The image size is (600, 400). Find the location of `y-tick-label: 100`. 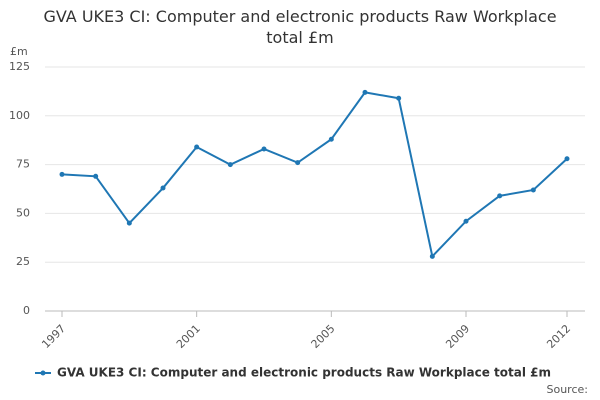

y-tick-label: 100 is located at coordinates (19, 115).